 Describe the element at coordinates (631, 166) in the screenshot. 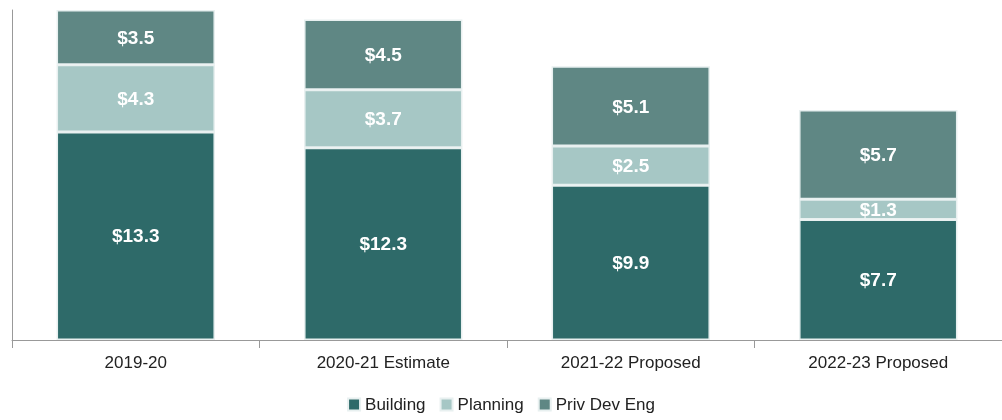

I see `data-label: $2.5` at that location.